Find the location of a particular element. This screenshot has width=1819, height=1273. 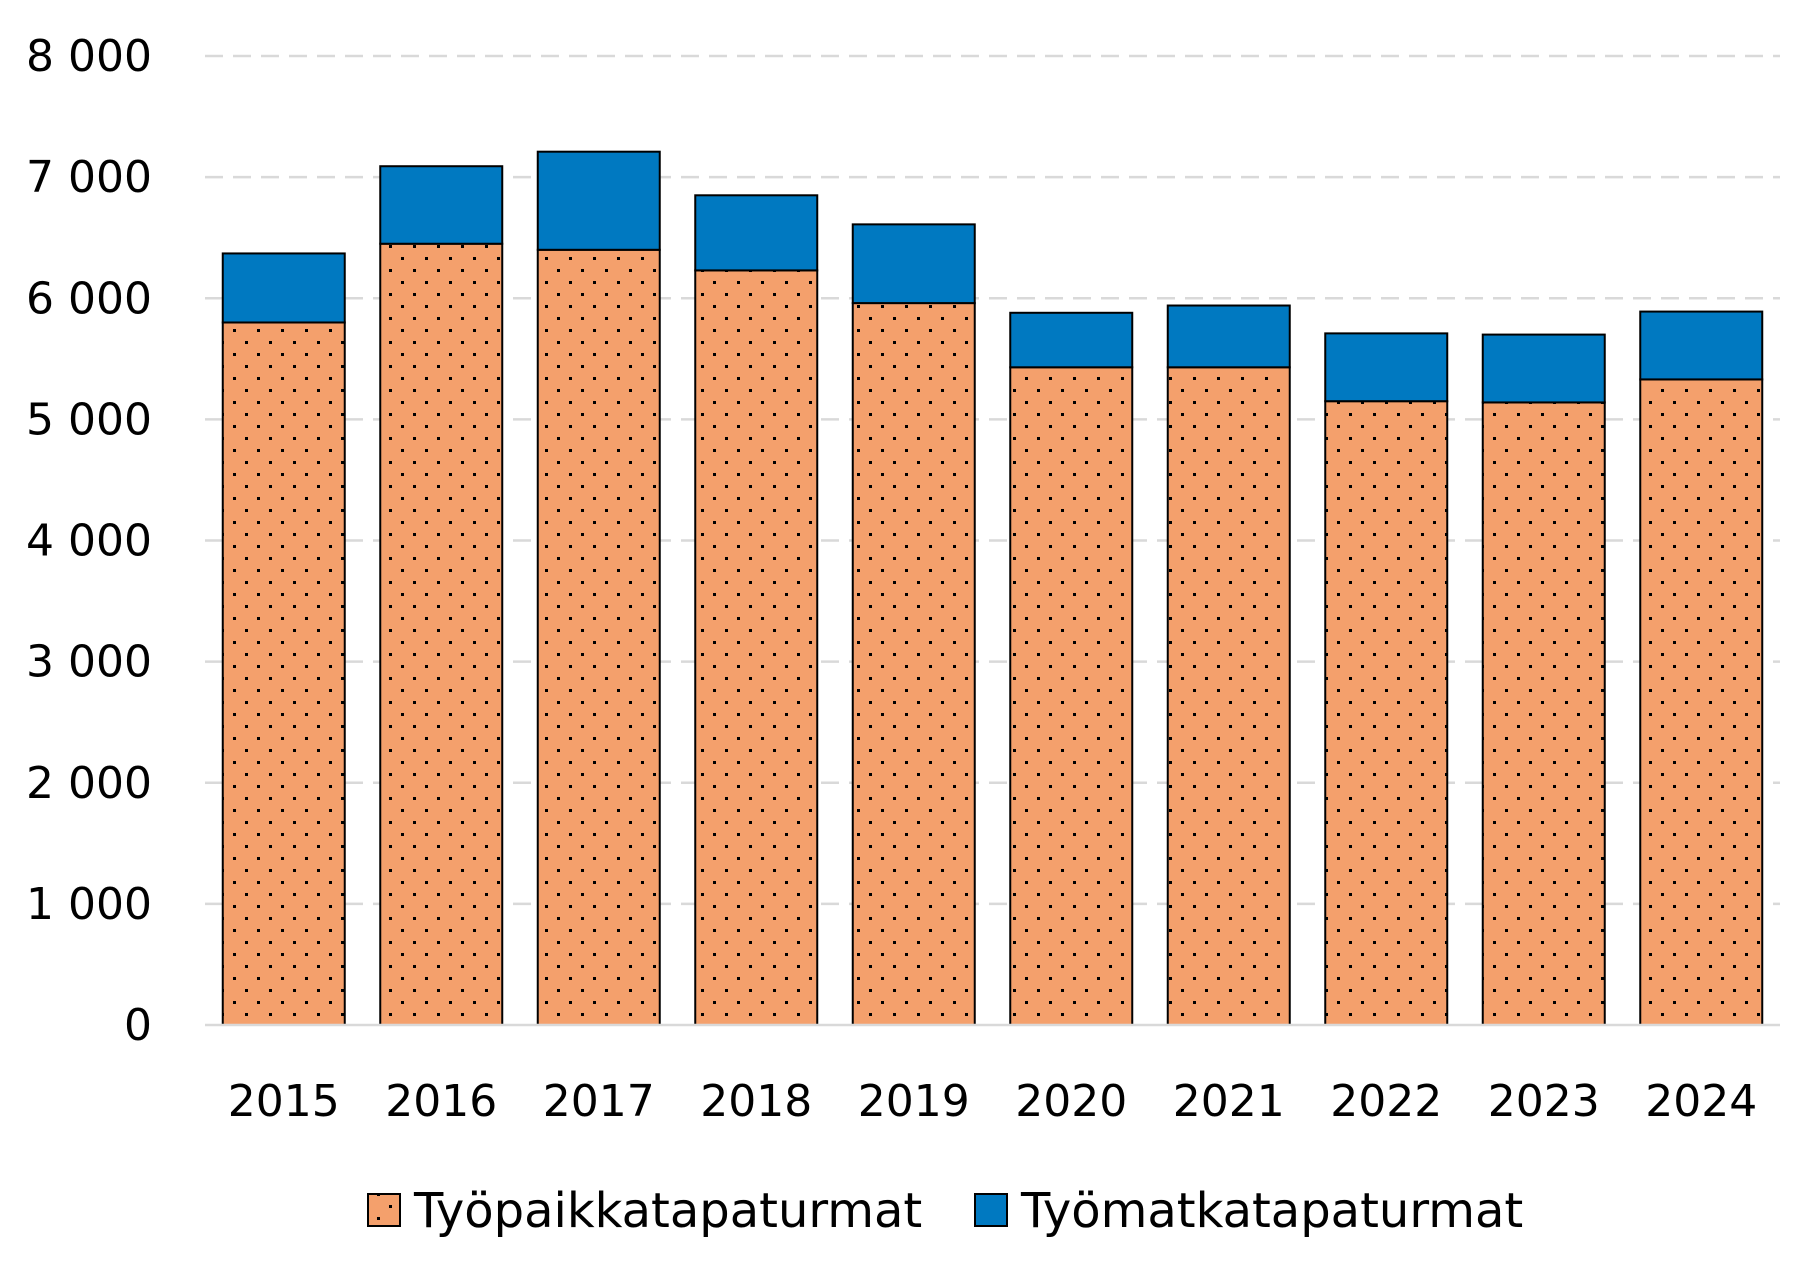

bar-tyopaikka-2023 is located at coordinates (1543, 714).